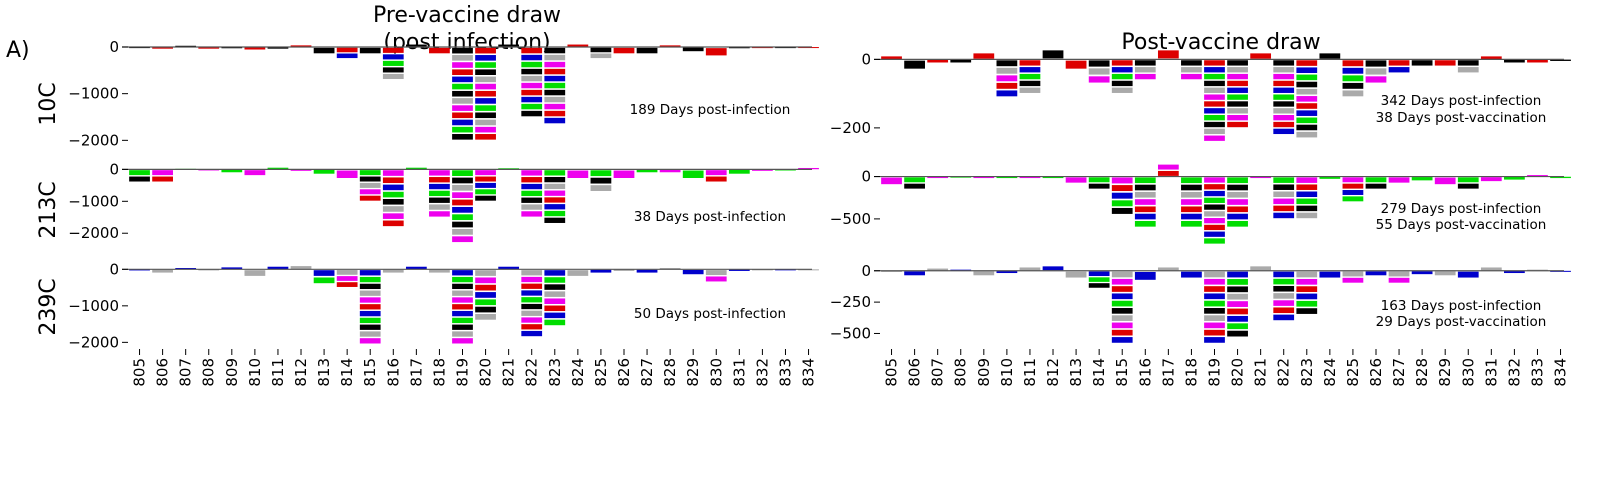  Describe the element at coordinates (114, 169) in the screenshot. I see `ytick-label: 0` at that location.